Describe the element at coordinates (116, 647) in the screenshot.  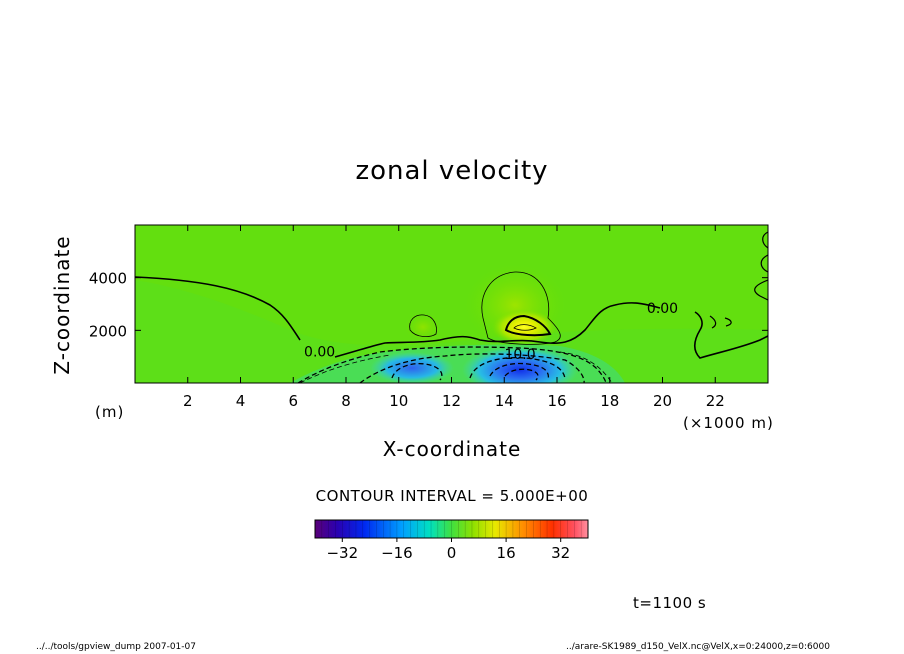
I see `footer-left: ../../tools/gpview_dump 2007-01-07` at that location.